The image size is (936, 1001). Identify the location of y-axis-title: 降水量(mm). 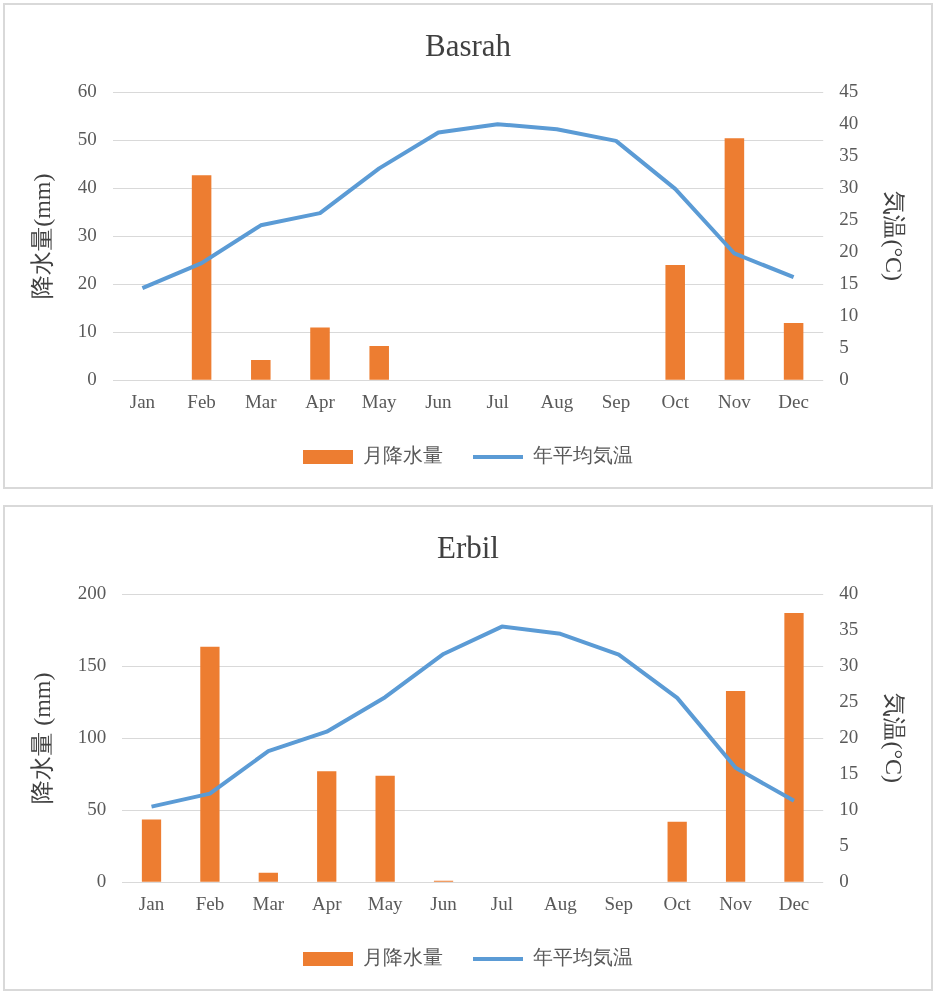
(41, 236).